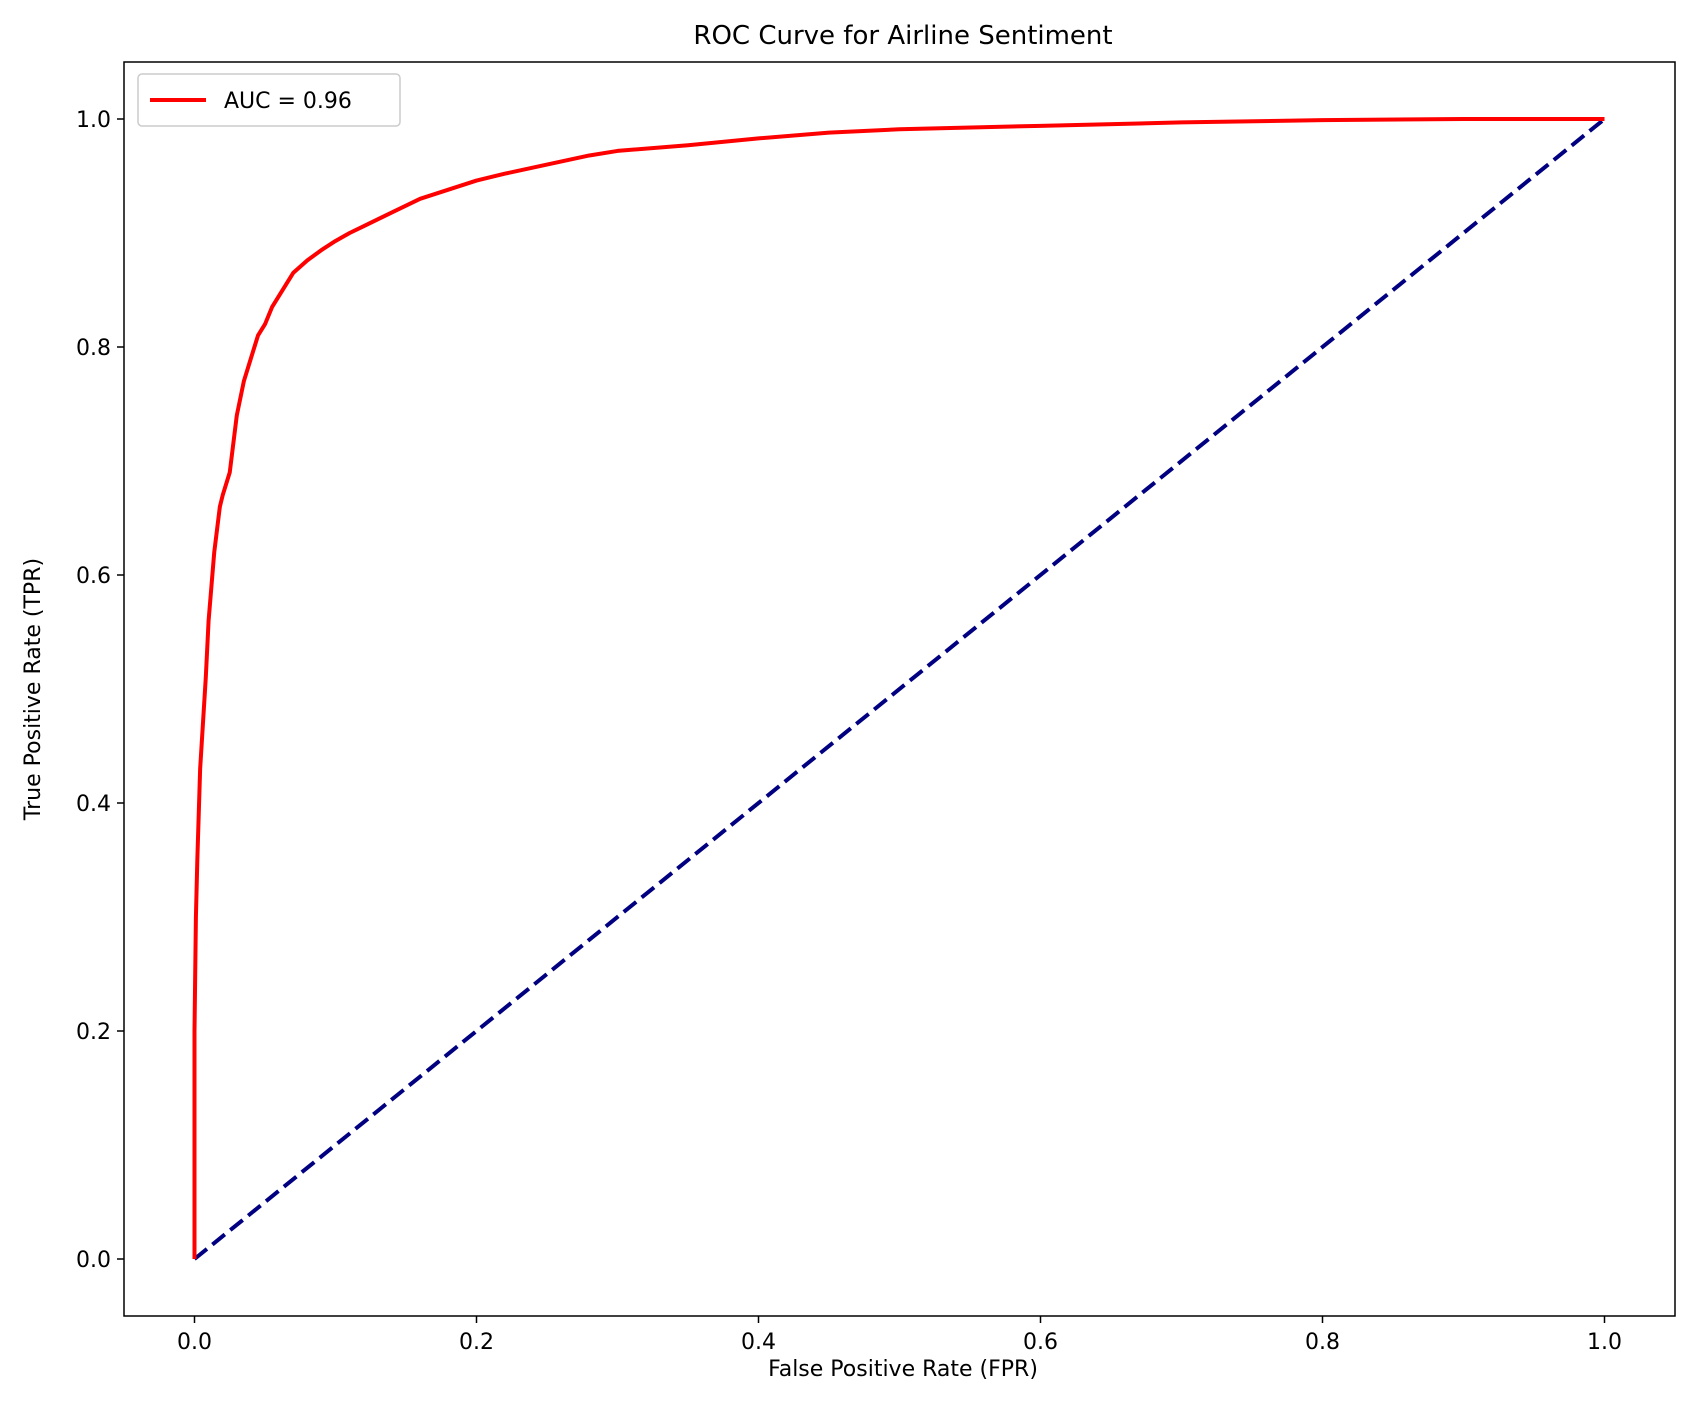 This screenshot has height=1401, width=1692. Describe the element at coordinates (288, 101) in the screenshot. I see `legend-label-roc: AUC = 0.96` at that location.